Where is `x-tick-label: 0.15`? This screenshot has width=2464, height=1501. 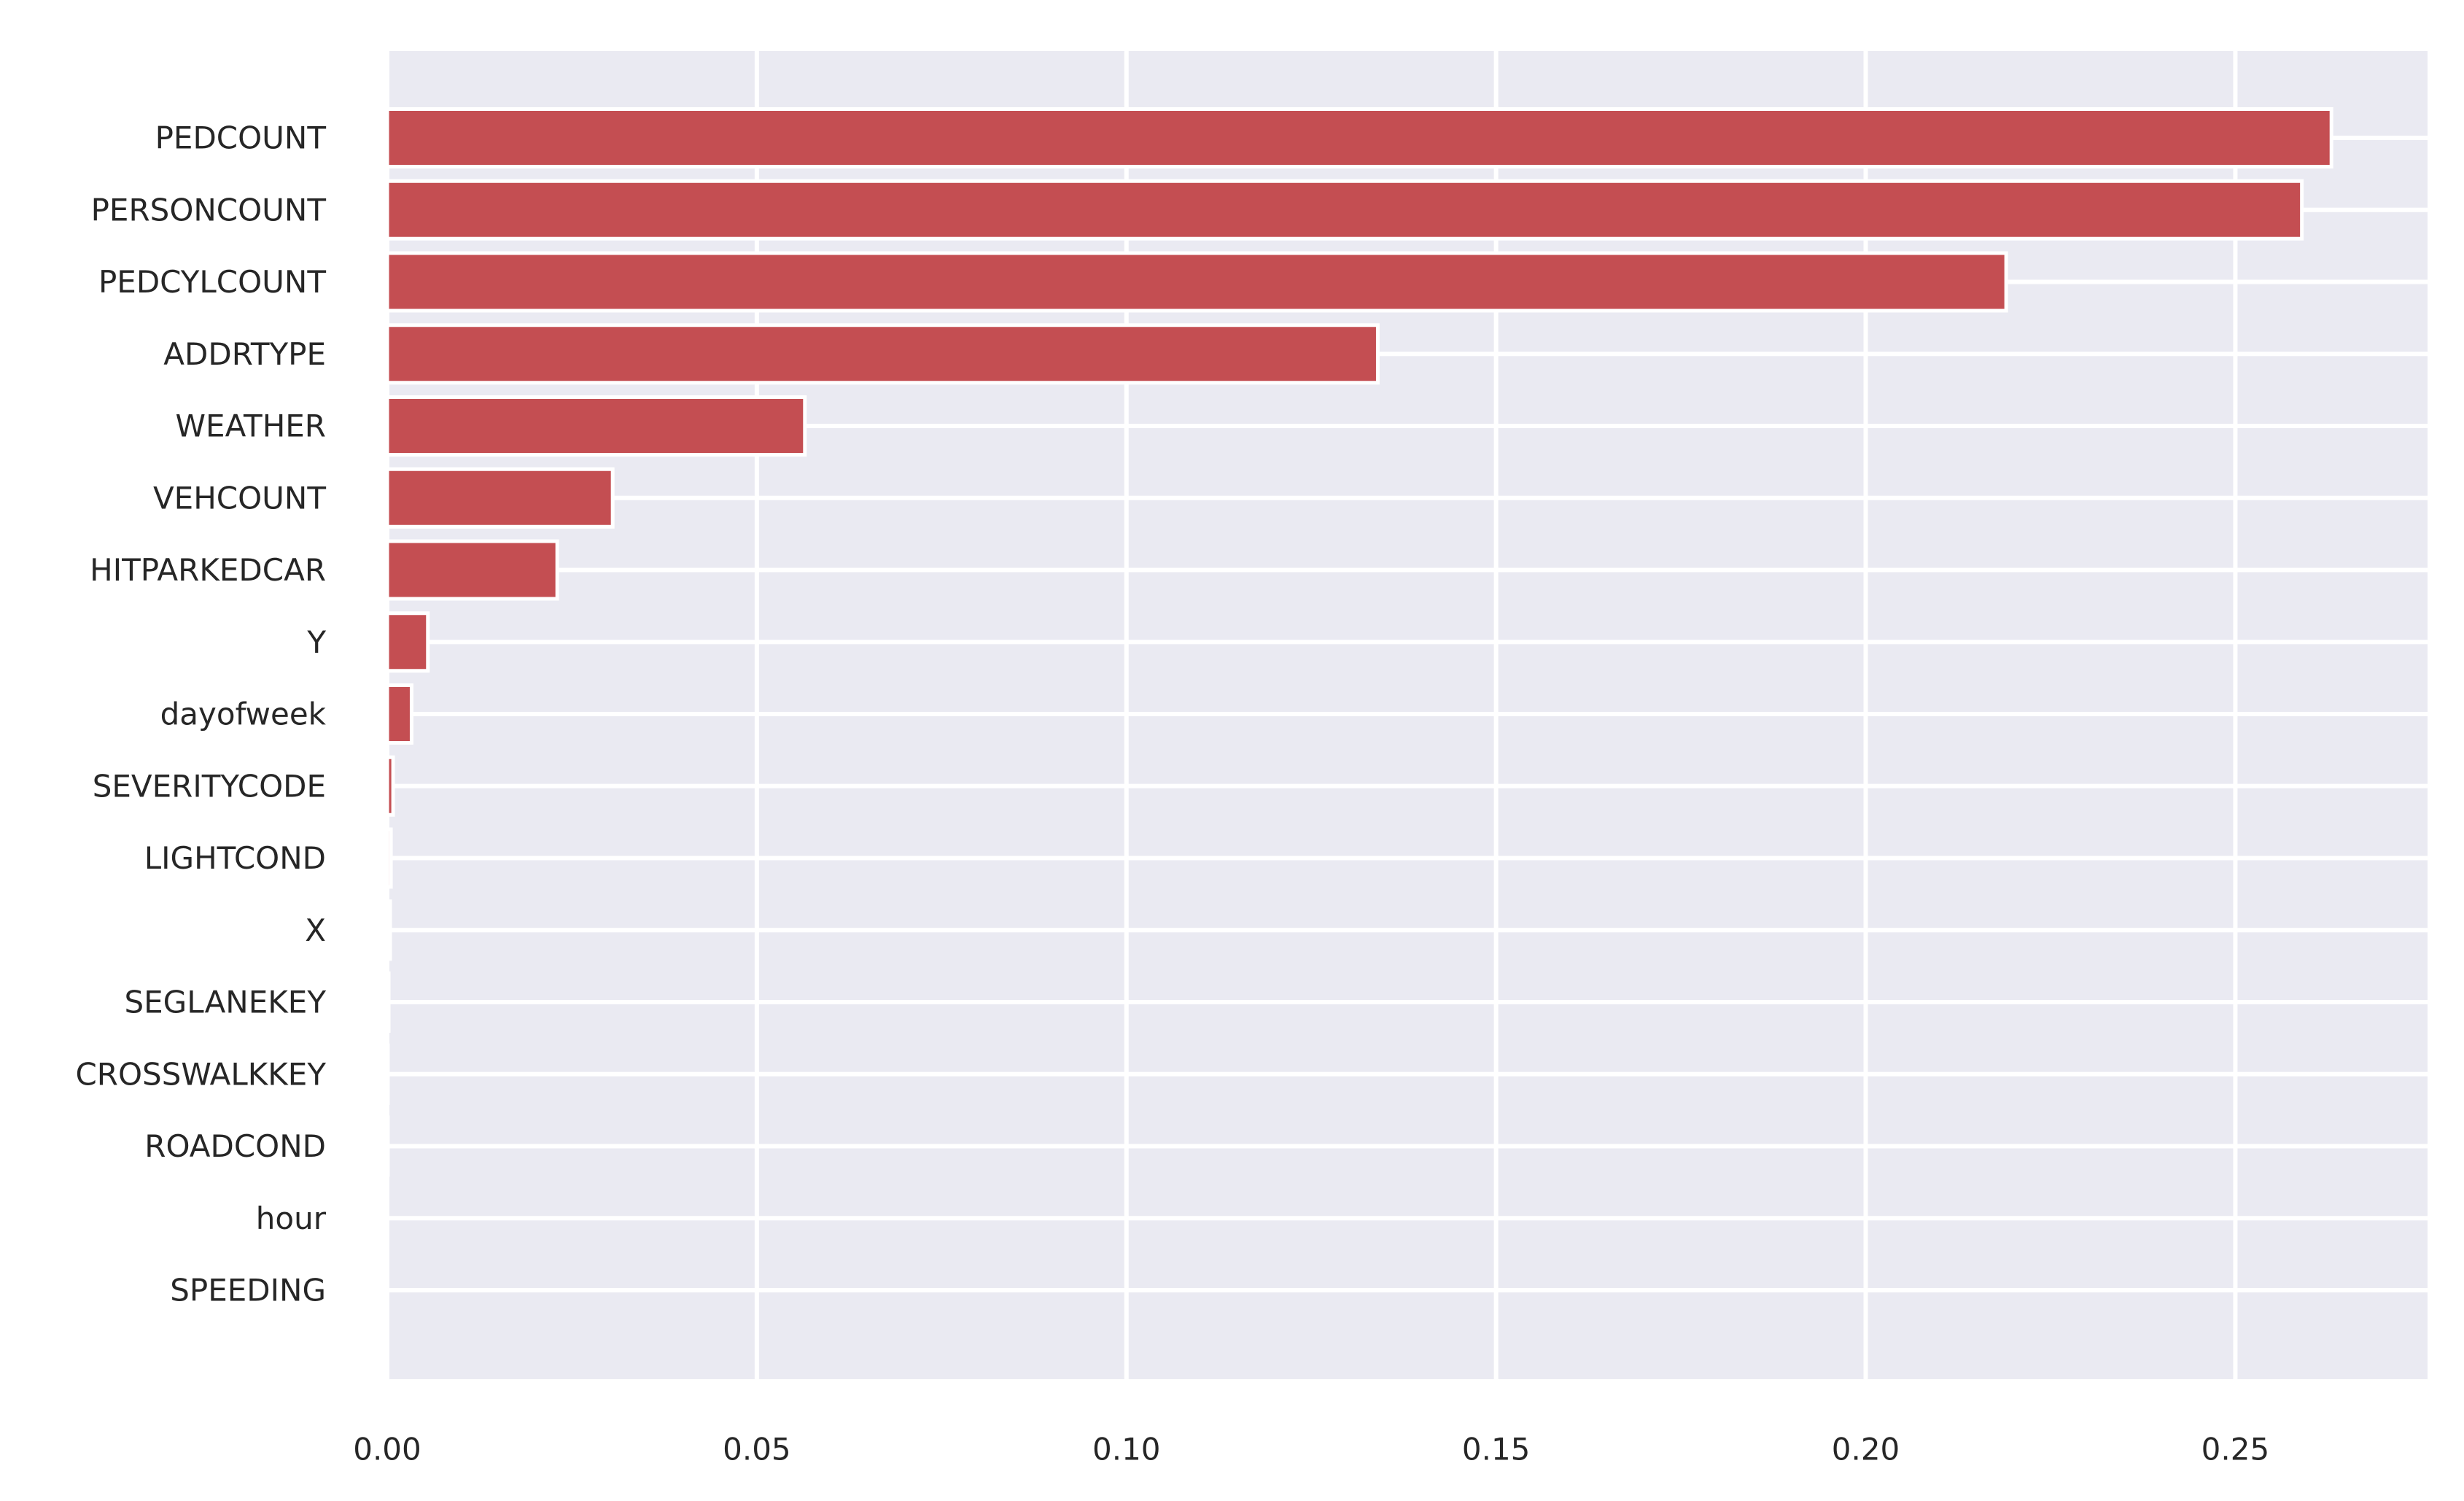 x-tick-label: 0.15 is located at coordinates (1496, 1449).